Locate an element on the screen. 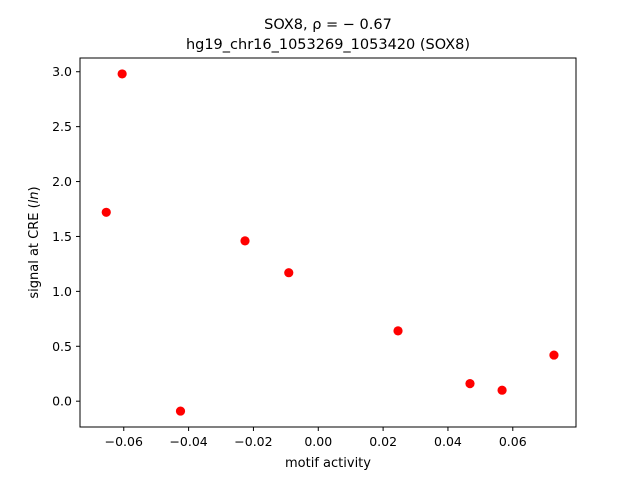 This screenshot has height=484, width=640. y-axis-label-italic: ln is located at coordinates (34, 197).